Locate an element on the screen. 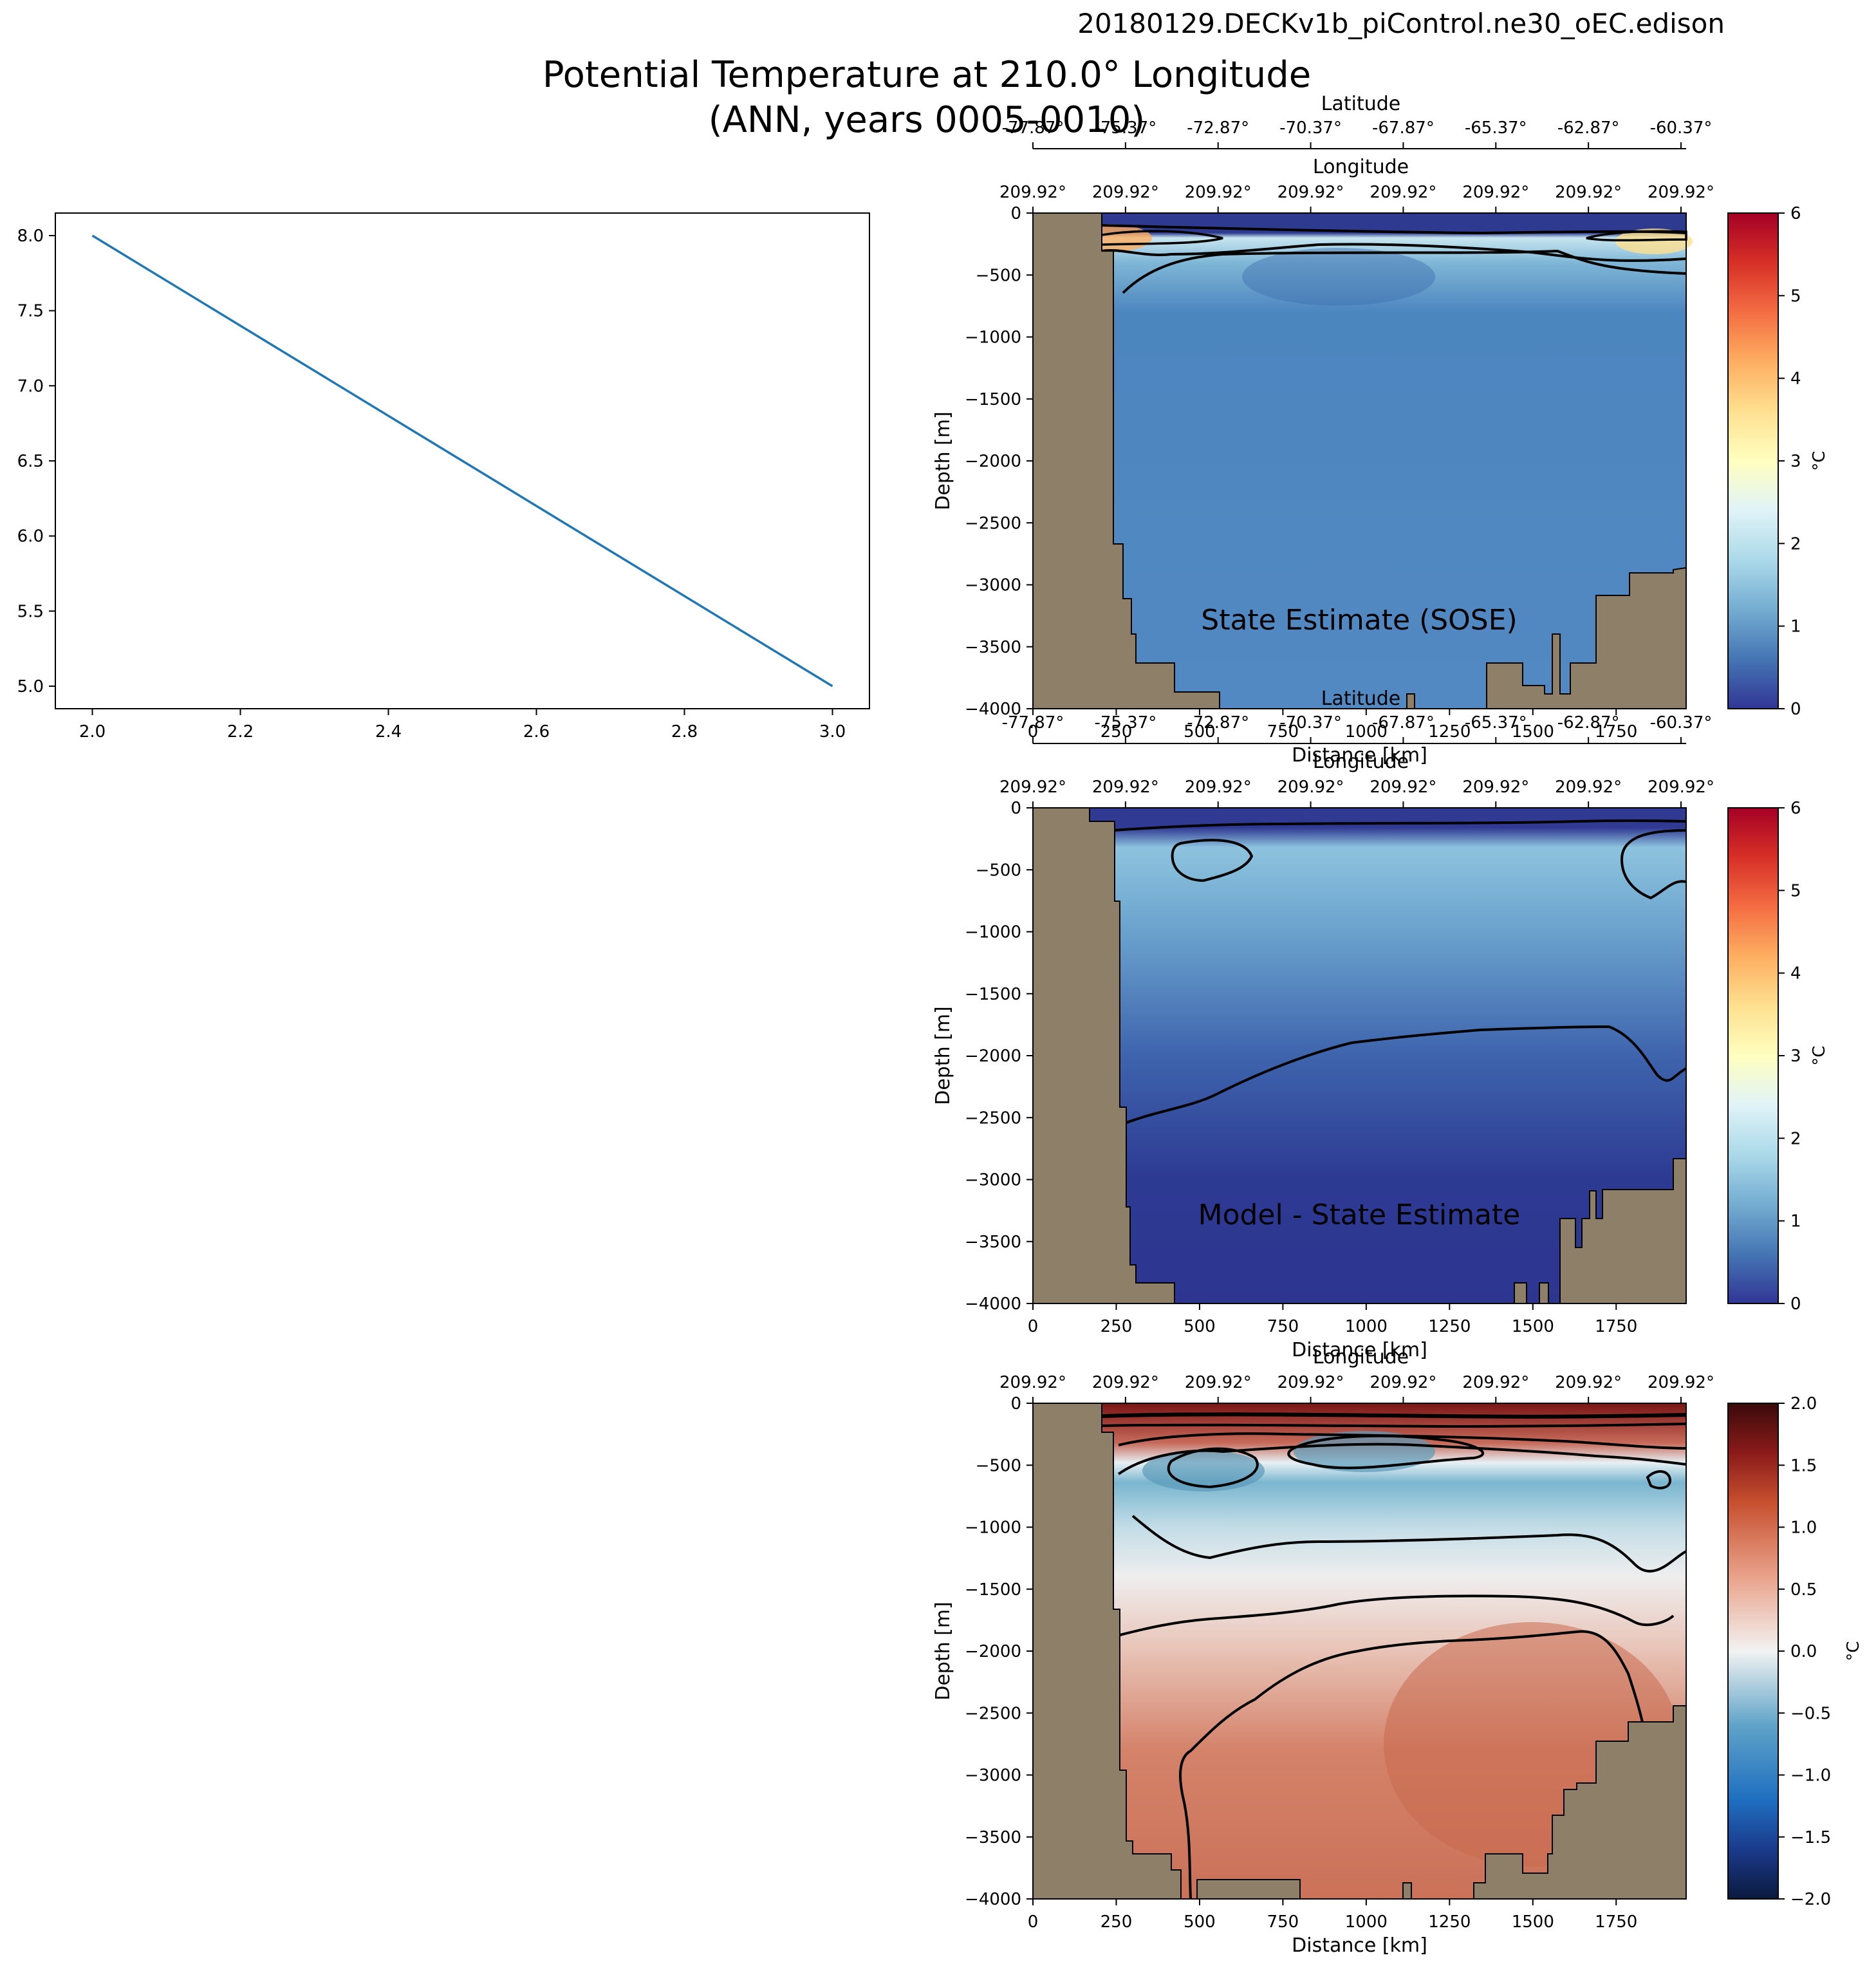 The width and height of the screenshot is (1876, 1971). y-tick-label: 8.0 is located at coordinates (31, 237).